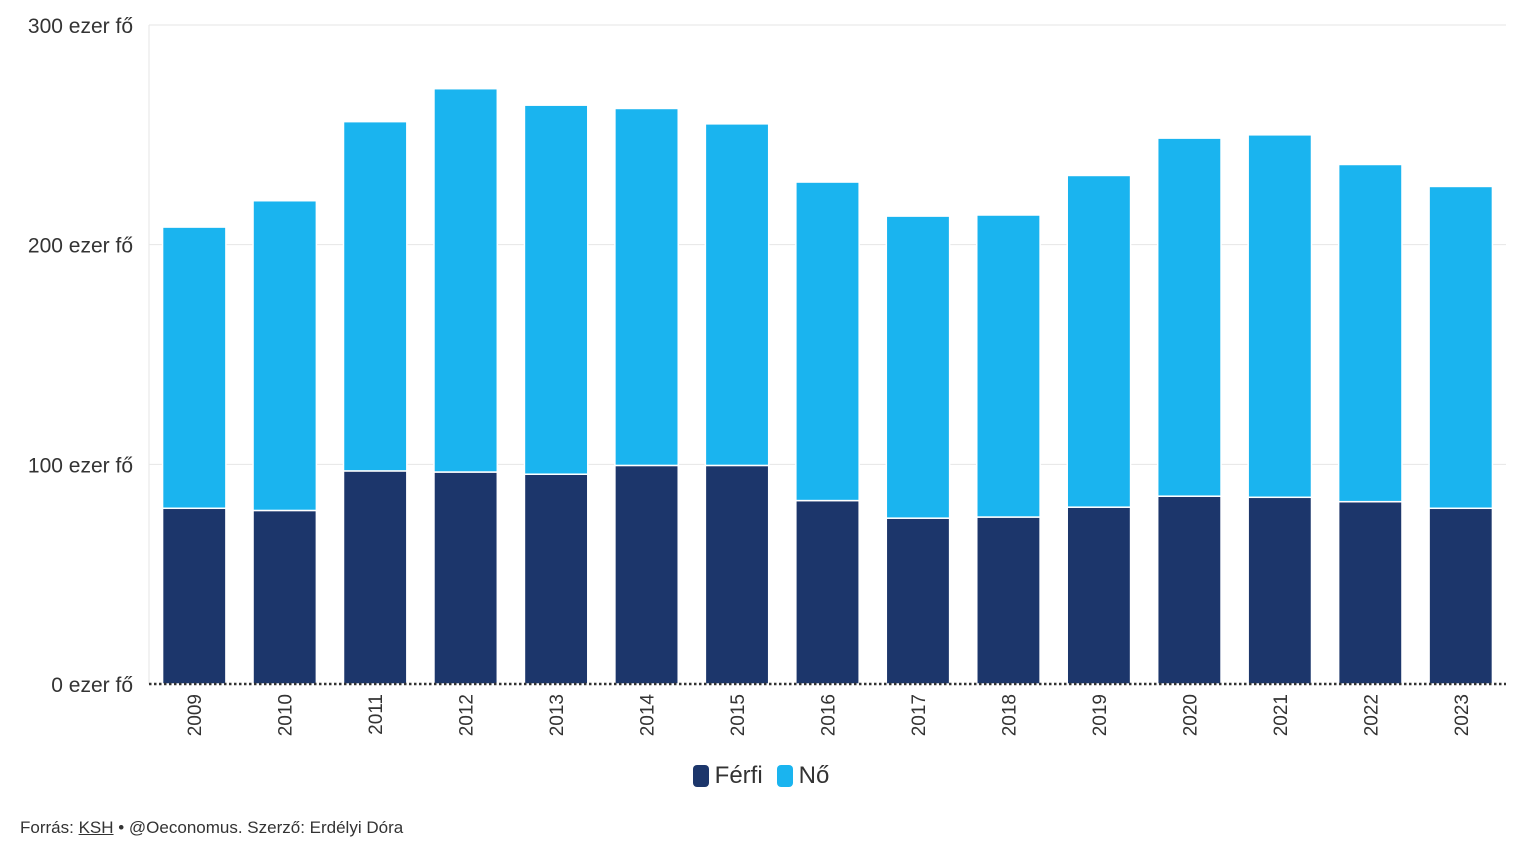 This screenshot has width=1522, height=862. What do you see at coordinates (1371, 715) in the screenshot?
I see `x-tick-label: 2022` at bounding box center [1371, 715].